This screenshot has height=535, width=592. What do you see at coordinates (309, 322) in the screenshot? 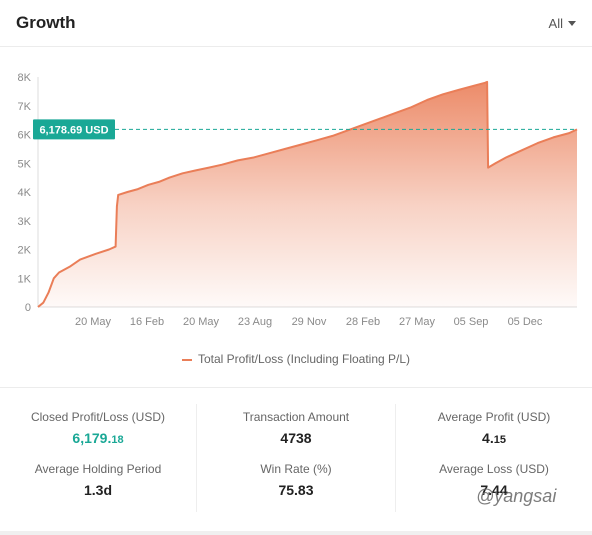
I see `x-tick-label: 29 Nov` at bounding box center [309, 322].